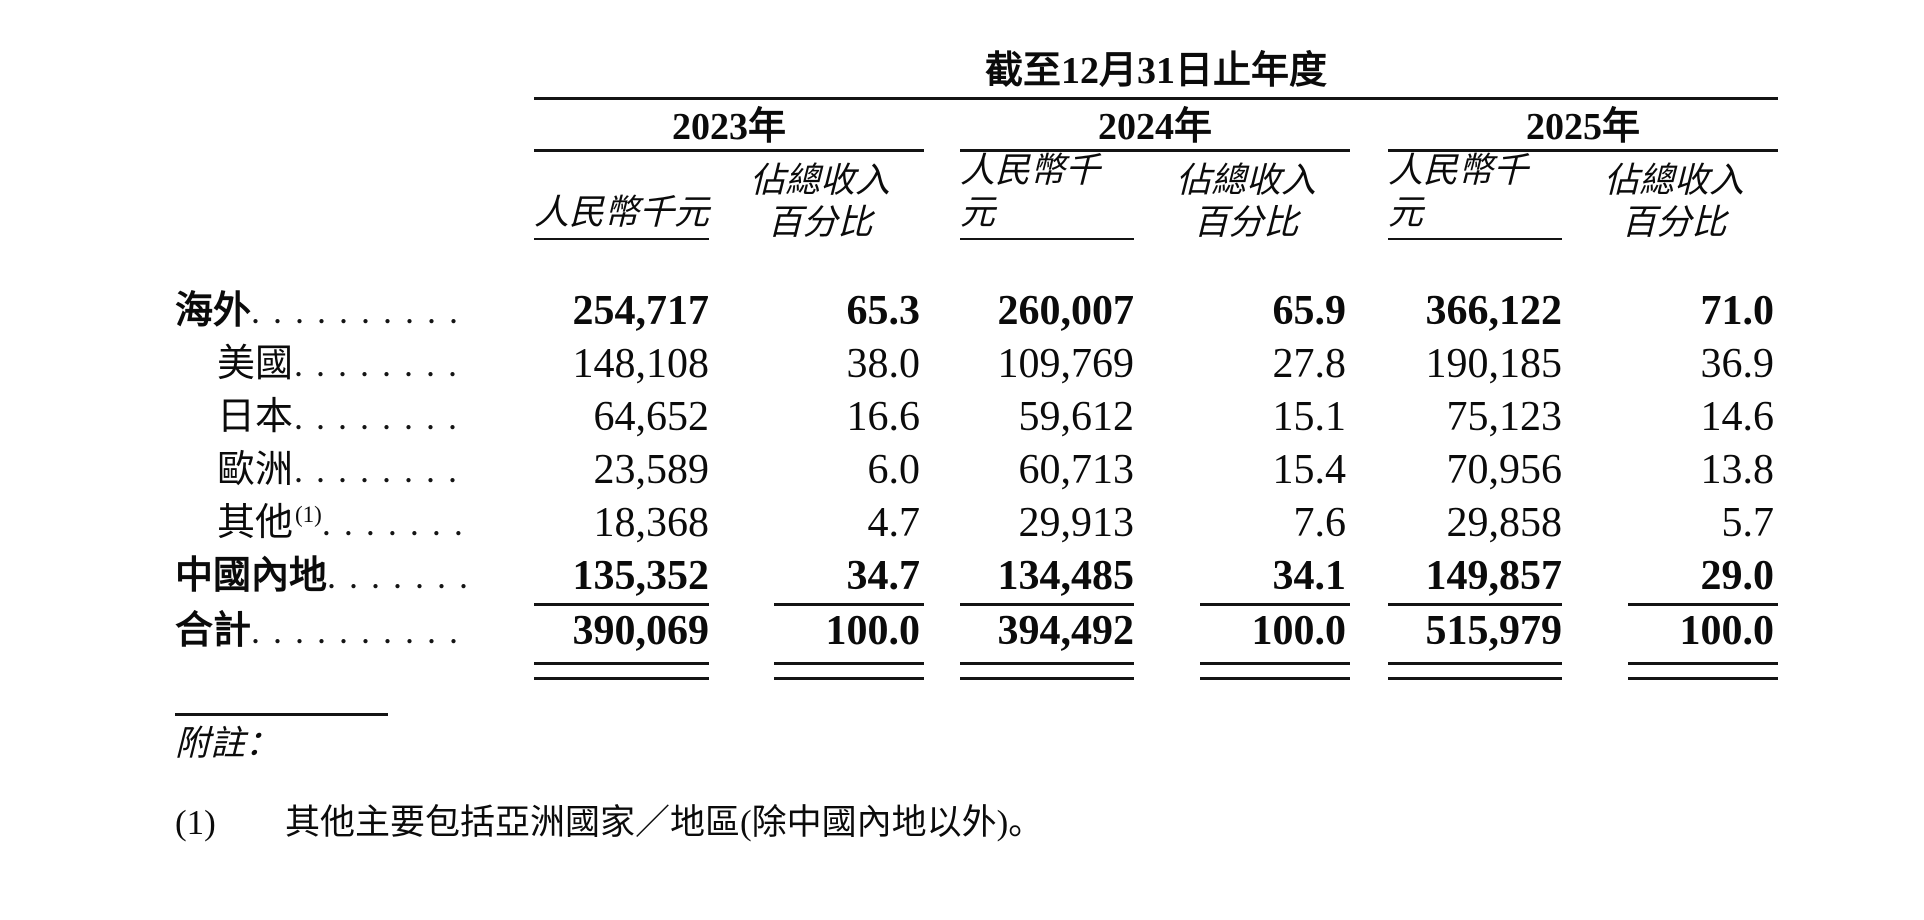  What do you see at coordinates (849, 578) in the screenshot?
I see `percent-value: 34.7` at bounding box center [849, 578].